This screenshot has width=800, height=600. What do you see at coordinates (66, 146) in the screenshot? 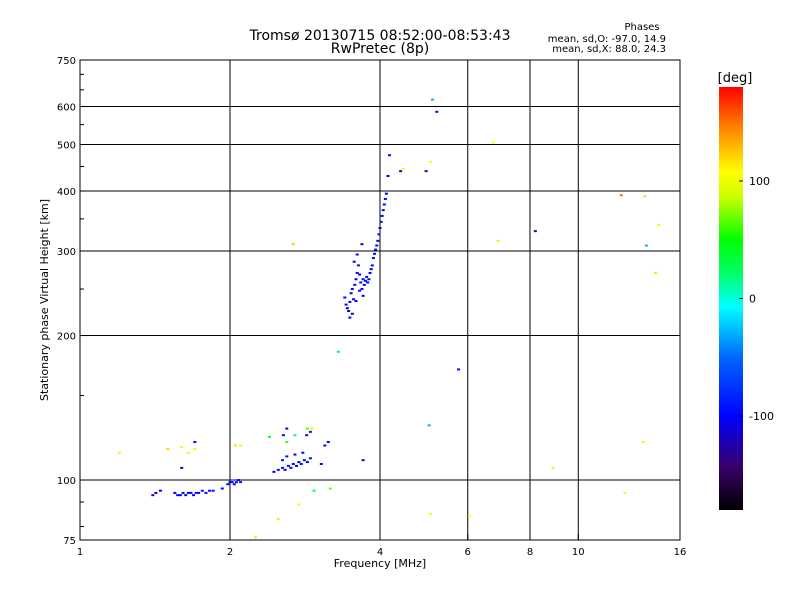
I see `y-tick-label: 500` at bounding box center [66, 146].